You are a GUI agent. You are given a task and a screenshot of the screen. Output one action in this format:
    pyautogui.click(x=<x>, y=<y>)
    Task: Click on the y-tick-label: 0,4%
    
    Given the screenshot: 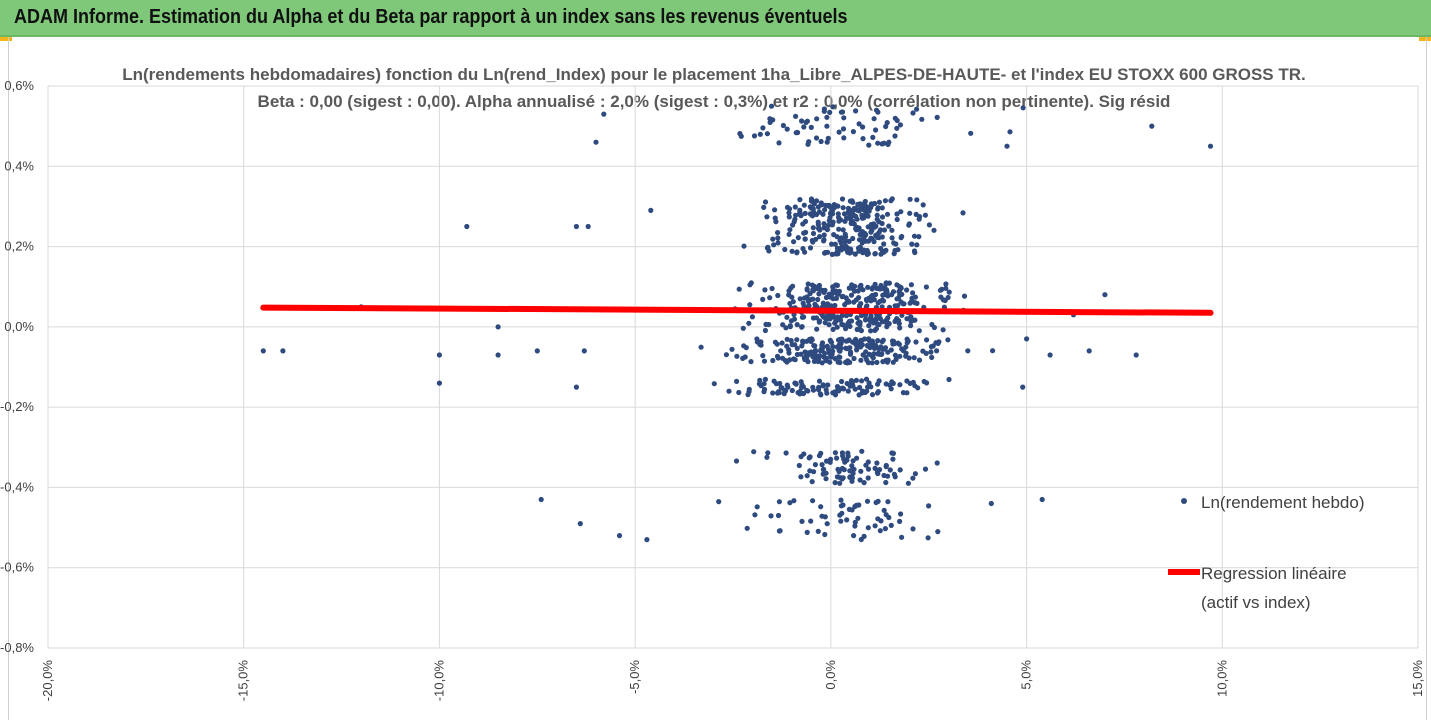 What is the action you would take?
    pyautogui.click(x=19, y=165)
    